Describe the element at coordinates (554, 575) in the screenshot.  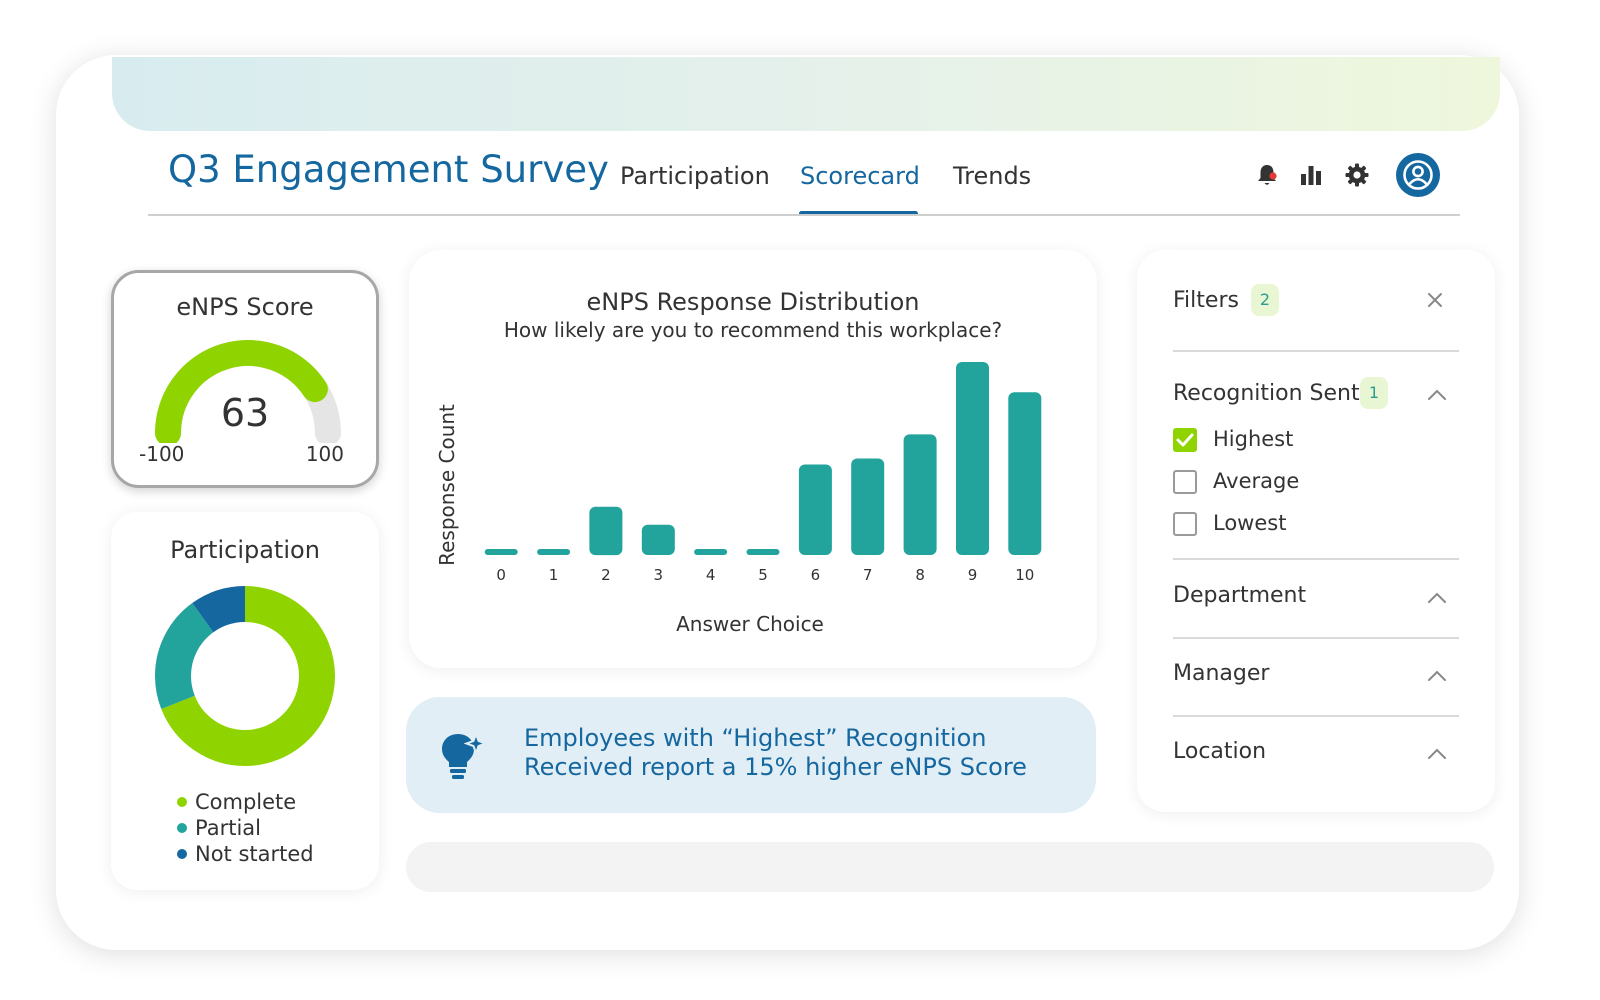
I see `x-tick-label-1: 1` at that location.